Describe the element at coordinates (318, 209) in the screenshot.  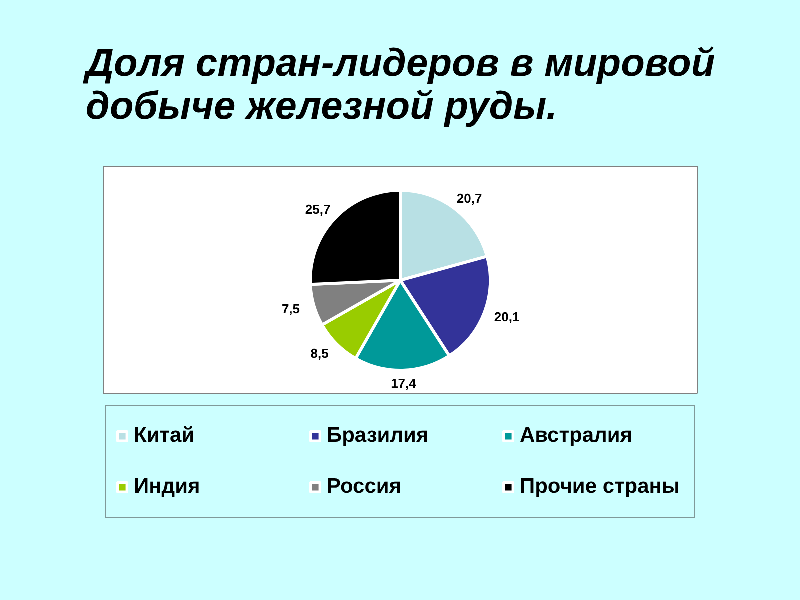
I see `data-label: 25,7` at that location.